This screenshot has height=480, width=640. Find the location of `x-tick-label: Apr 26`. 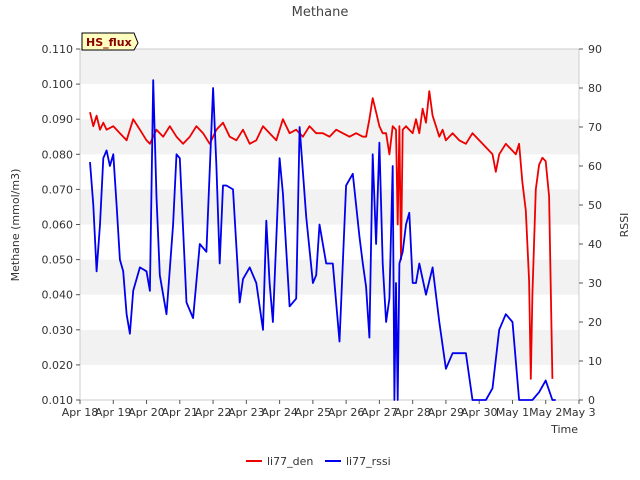

x-tick-label: Apr 26 is located at coordinates (346, 412).